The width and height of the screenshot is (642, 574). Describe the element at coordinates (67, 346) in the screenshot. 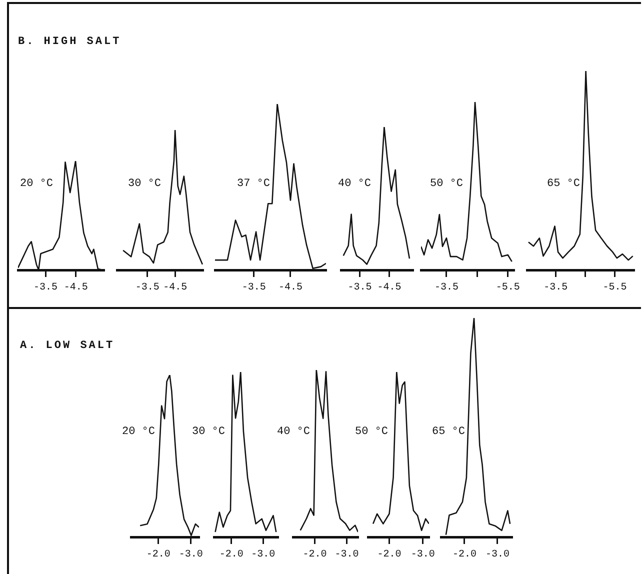

I see `chart-subtitle: A. LOW SALT` at that location.